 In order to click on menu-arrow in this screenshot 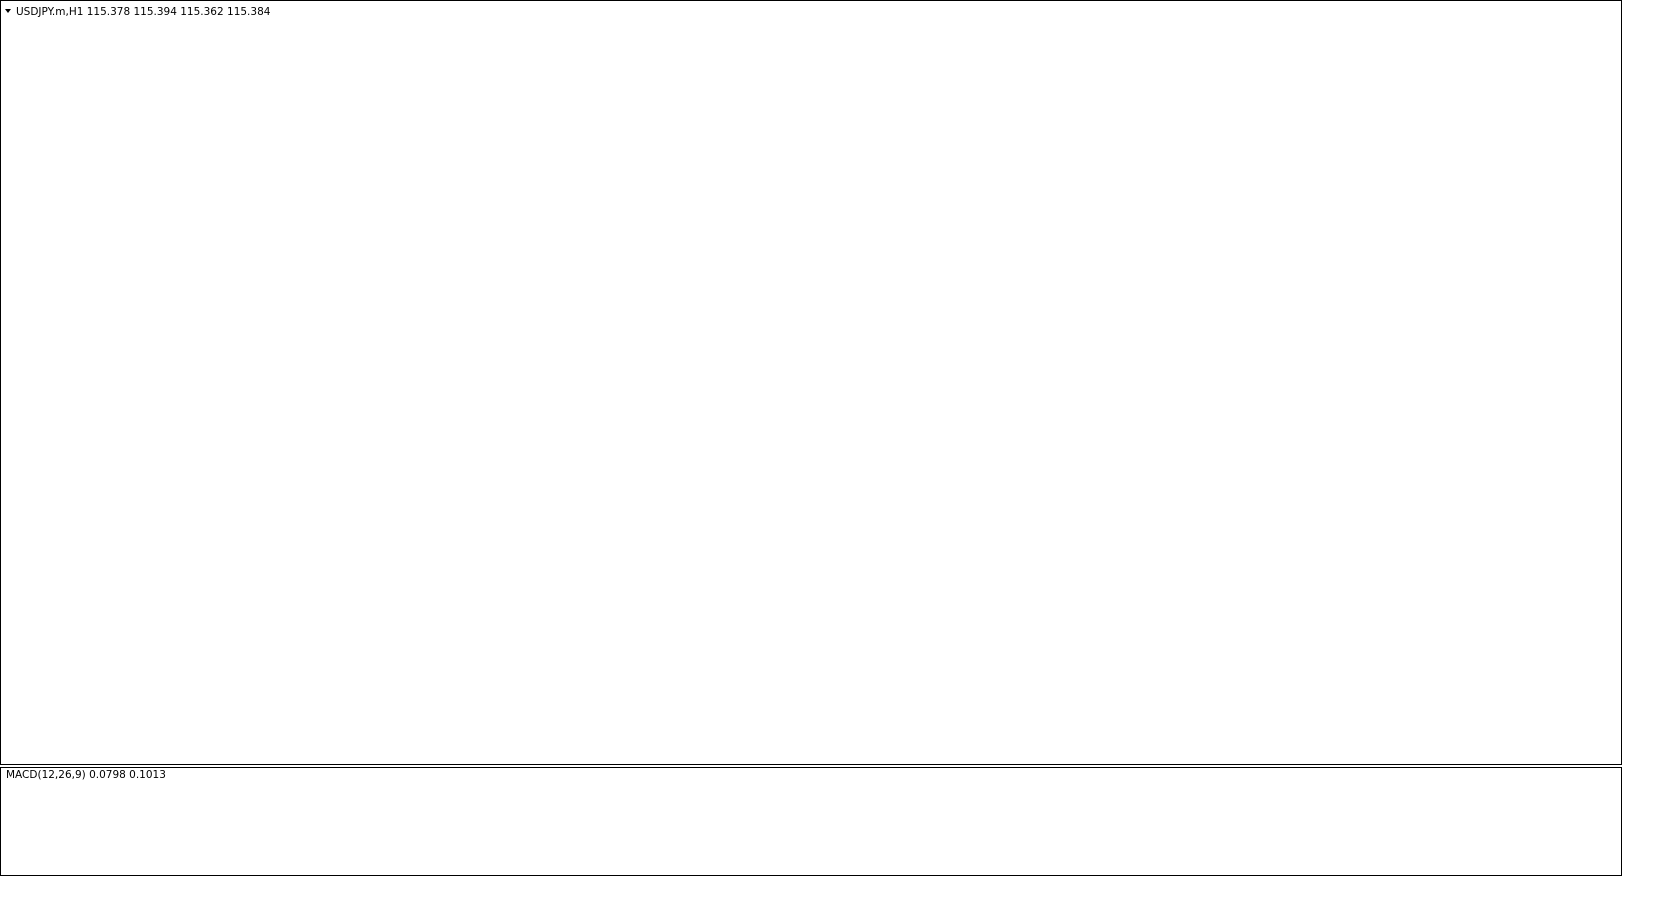, I will do `click(8, 11)`.